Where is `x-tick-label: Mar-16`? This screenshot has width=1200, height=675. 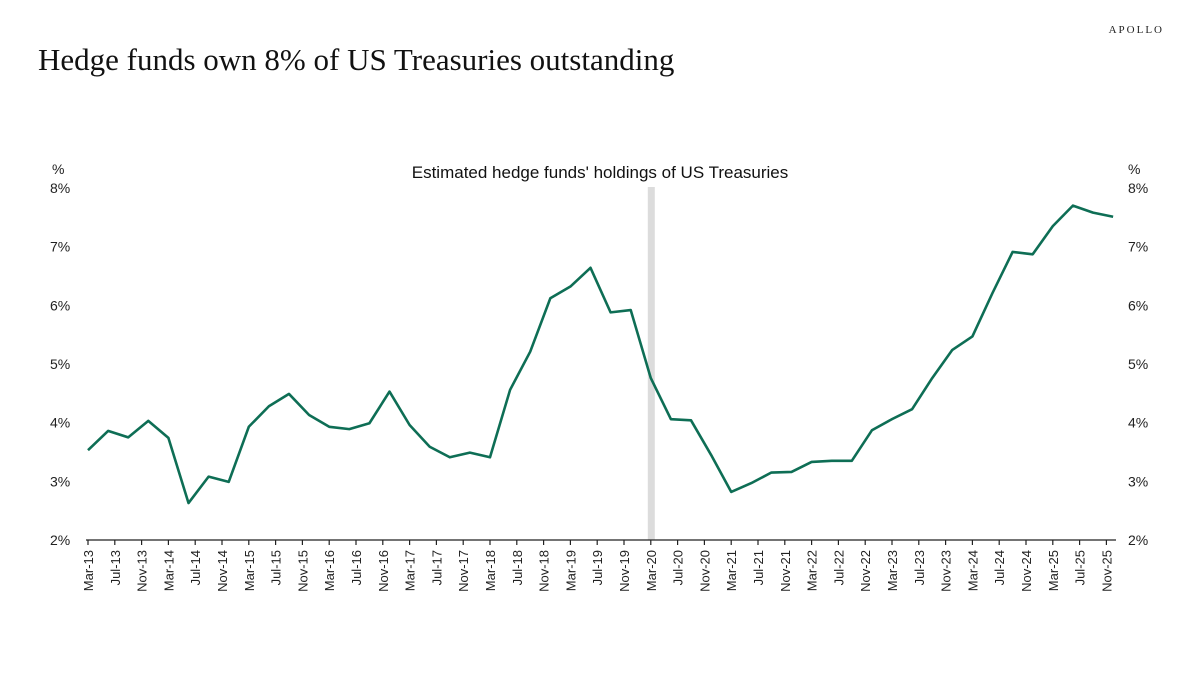 x-tick-label: Mar-16 is located at coordinates (329, 570).